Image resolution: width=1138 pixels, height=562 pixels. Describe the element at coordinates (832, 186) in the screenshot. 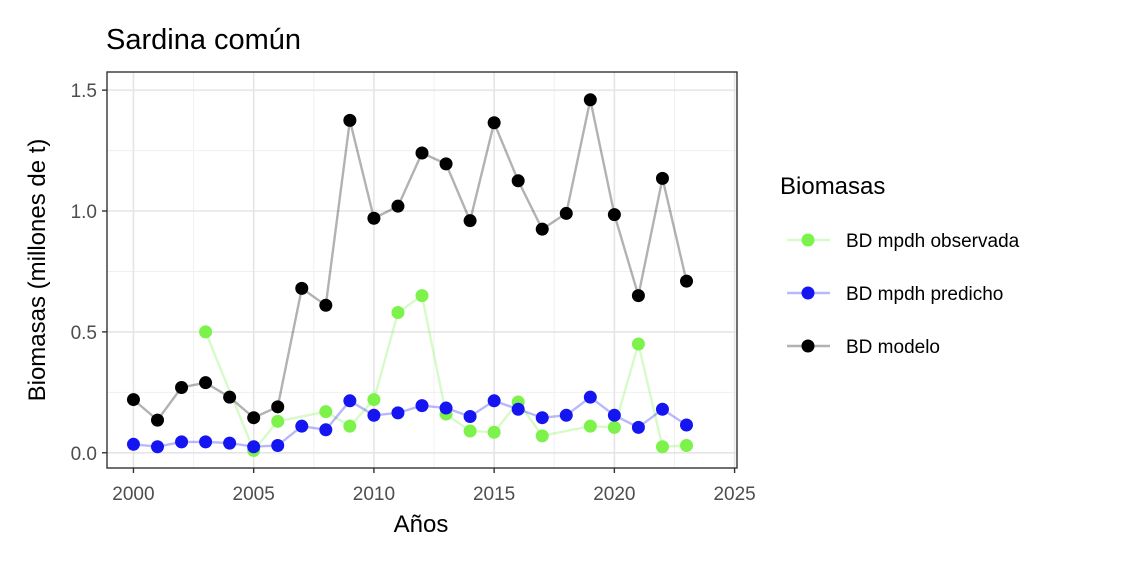

I see `legend-title: Biomasas` at that location.